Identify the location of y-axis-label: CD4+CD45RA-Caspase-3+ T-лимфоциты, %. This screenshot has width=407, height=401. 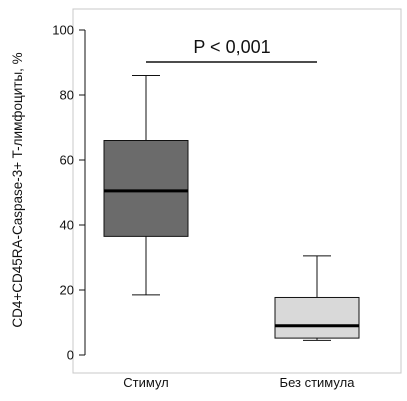
(17, 189).